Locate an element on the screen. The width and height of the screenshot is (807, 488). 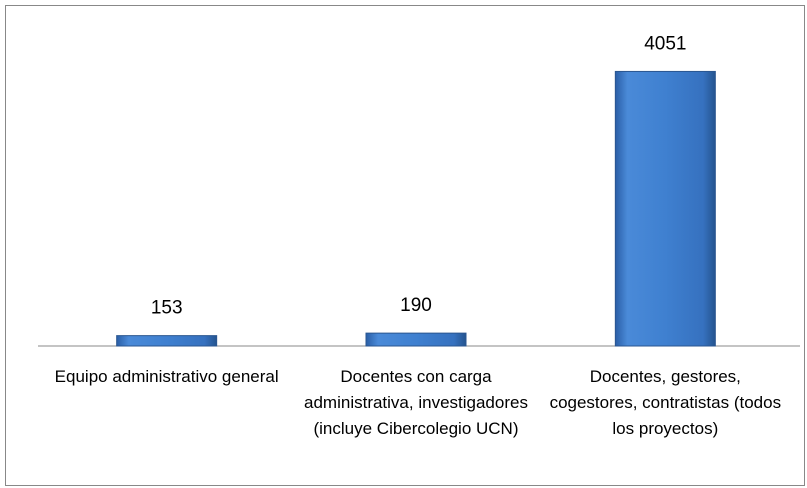
value-label: 190 is located at coordinates (416, 305).